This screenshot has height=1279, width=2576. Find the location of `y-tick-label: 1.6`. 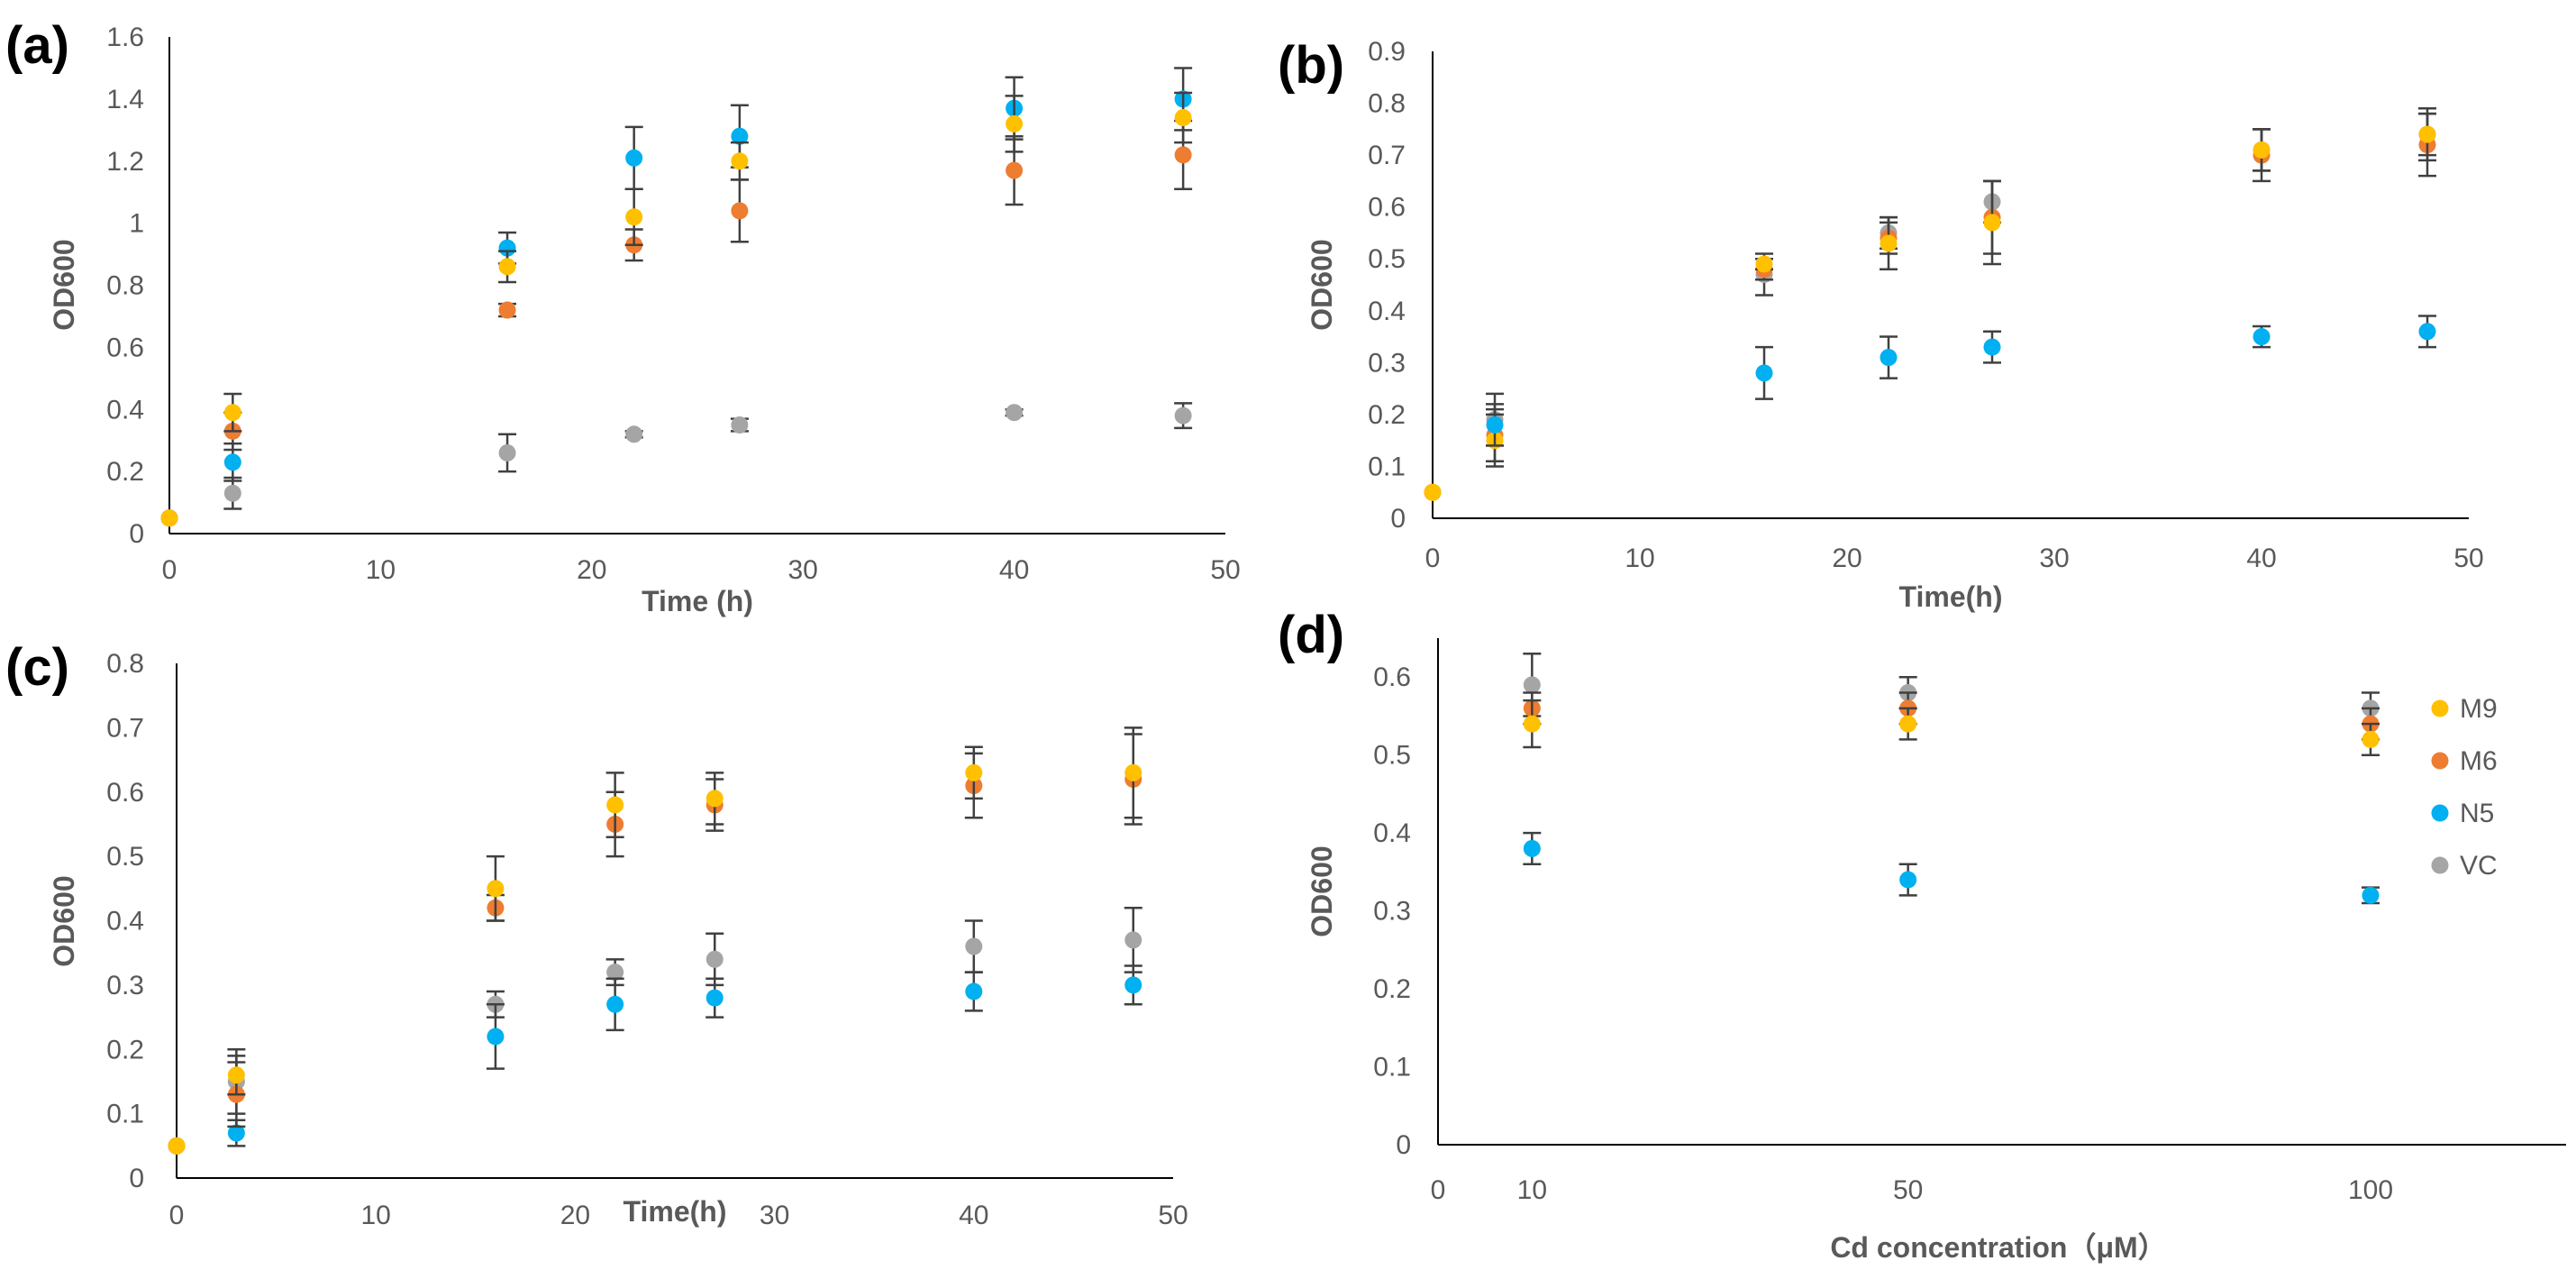

y-tick-label: 1.6 is located at coordinates (125, 37).